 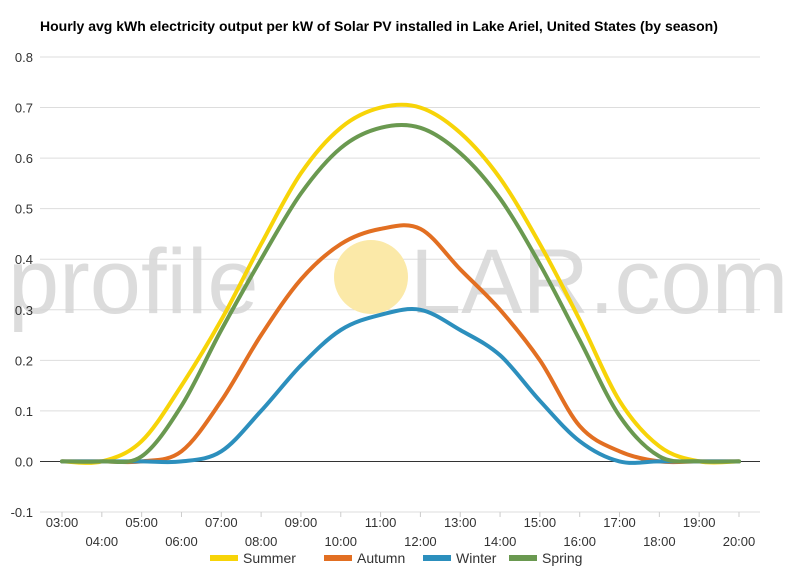 What do you see at coordinates (699, 522) in the screenshot?
I see `x-tick-label: 19:00` at bounding box center [699, 522].